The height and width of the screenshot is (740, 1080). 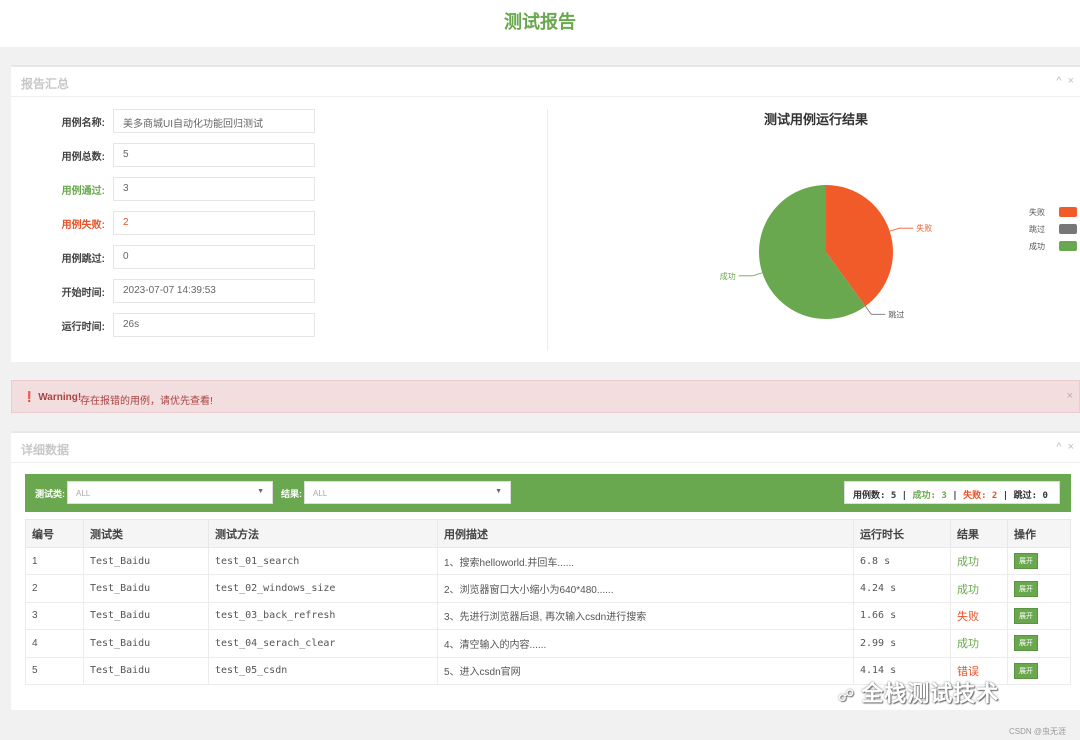 I want to click on field-label: 用例名称:, so click(x=83, y=123).